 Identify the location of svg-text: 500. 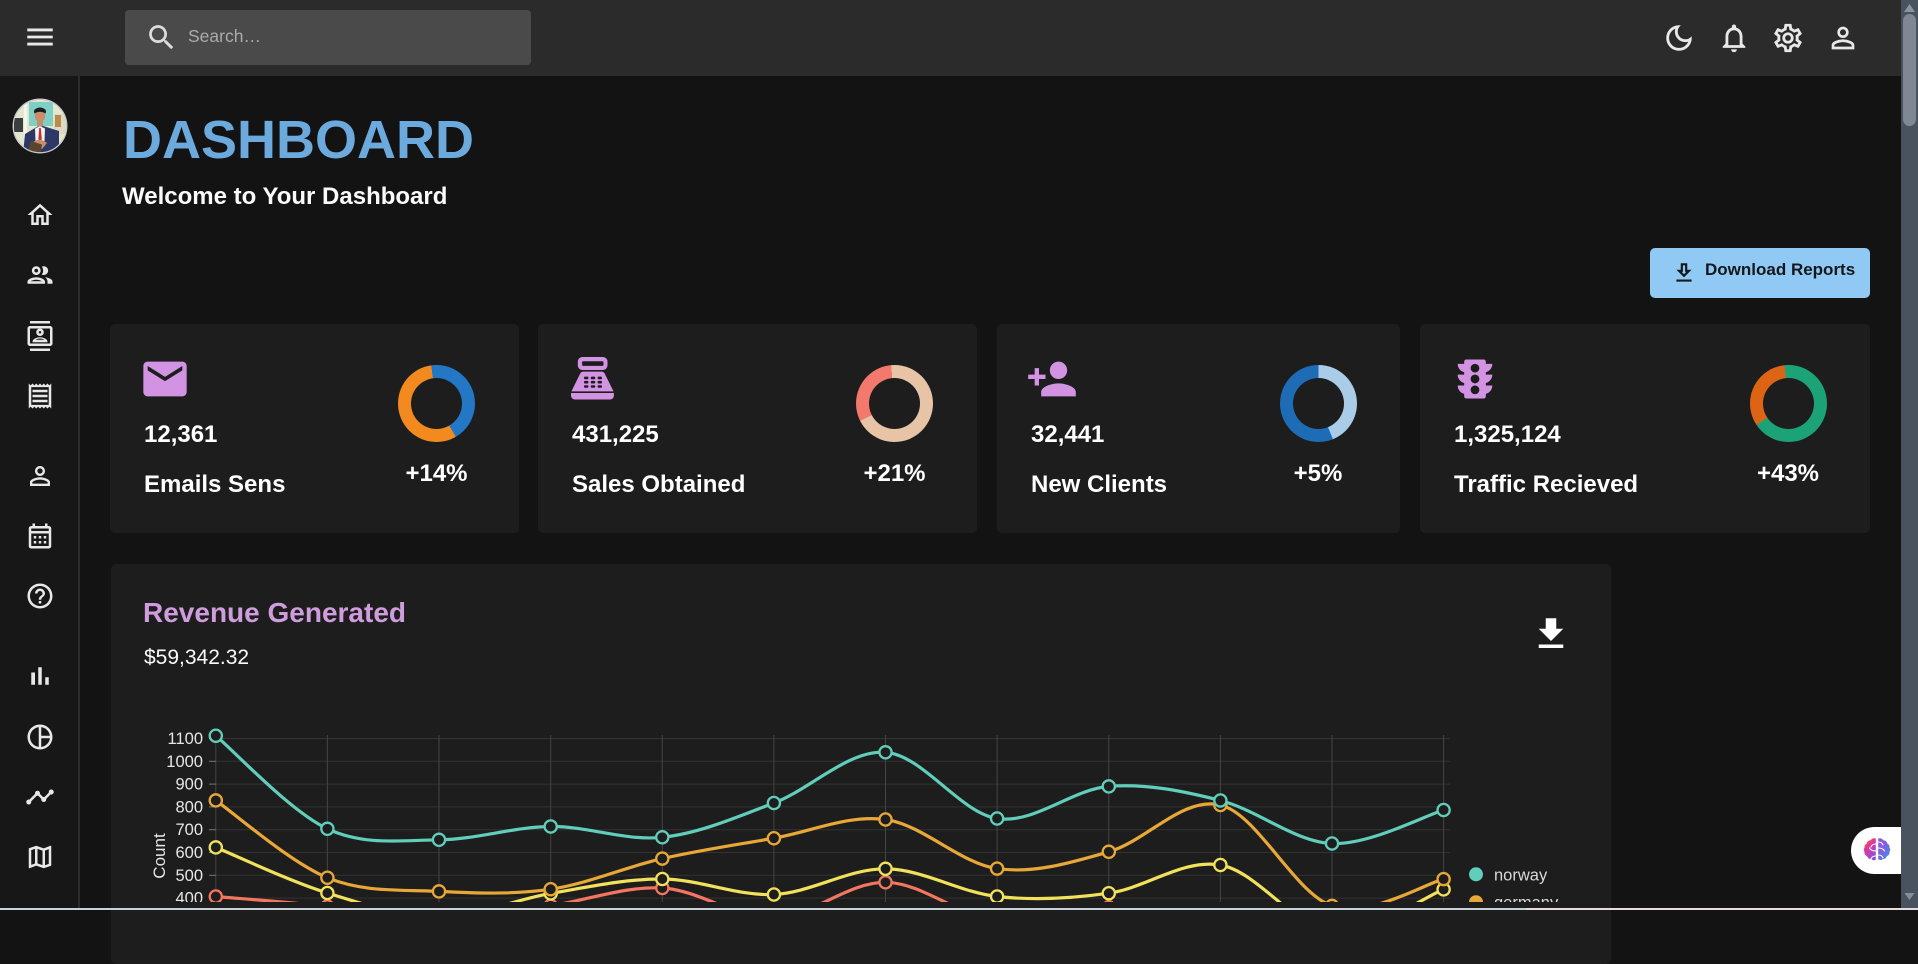
(189, 876).